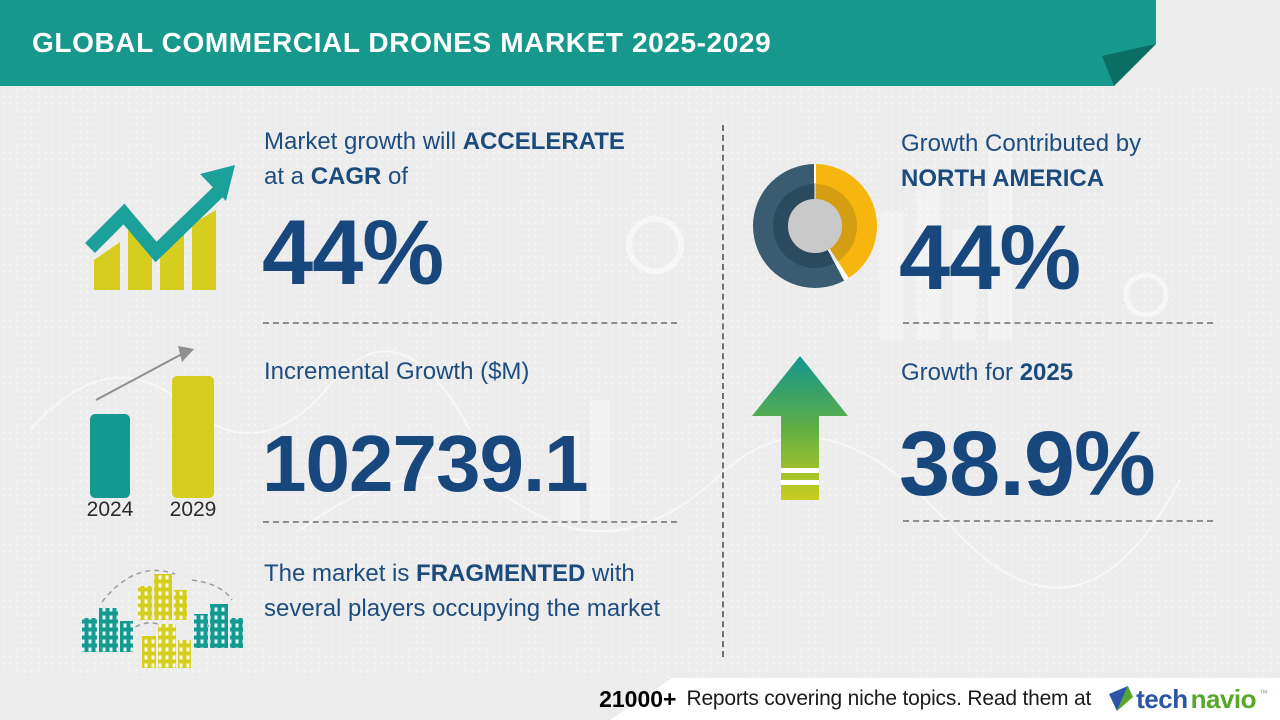 This screenshot has height=720, width=1280. What do you see at coordinates (346, 176) in the screenshot?
I see `cagr-keyword: CAGR` at bounding box center [346, 176].